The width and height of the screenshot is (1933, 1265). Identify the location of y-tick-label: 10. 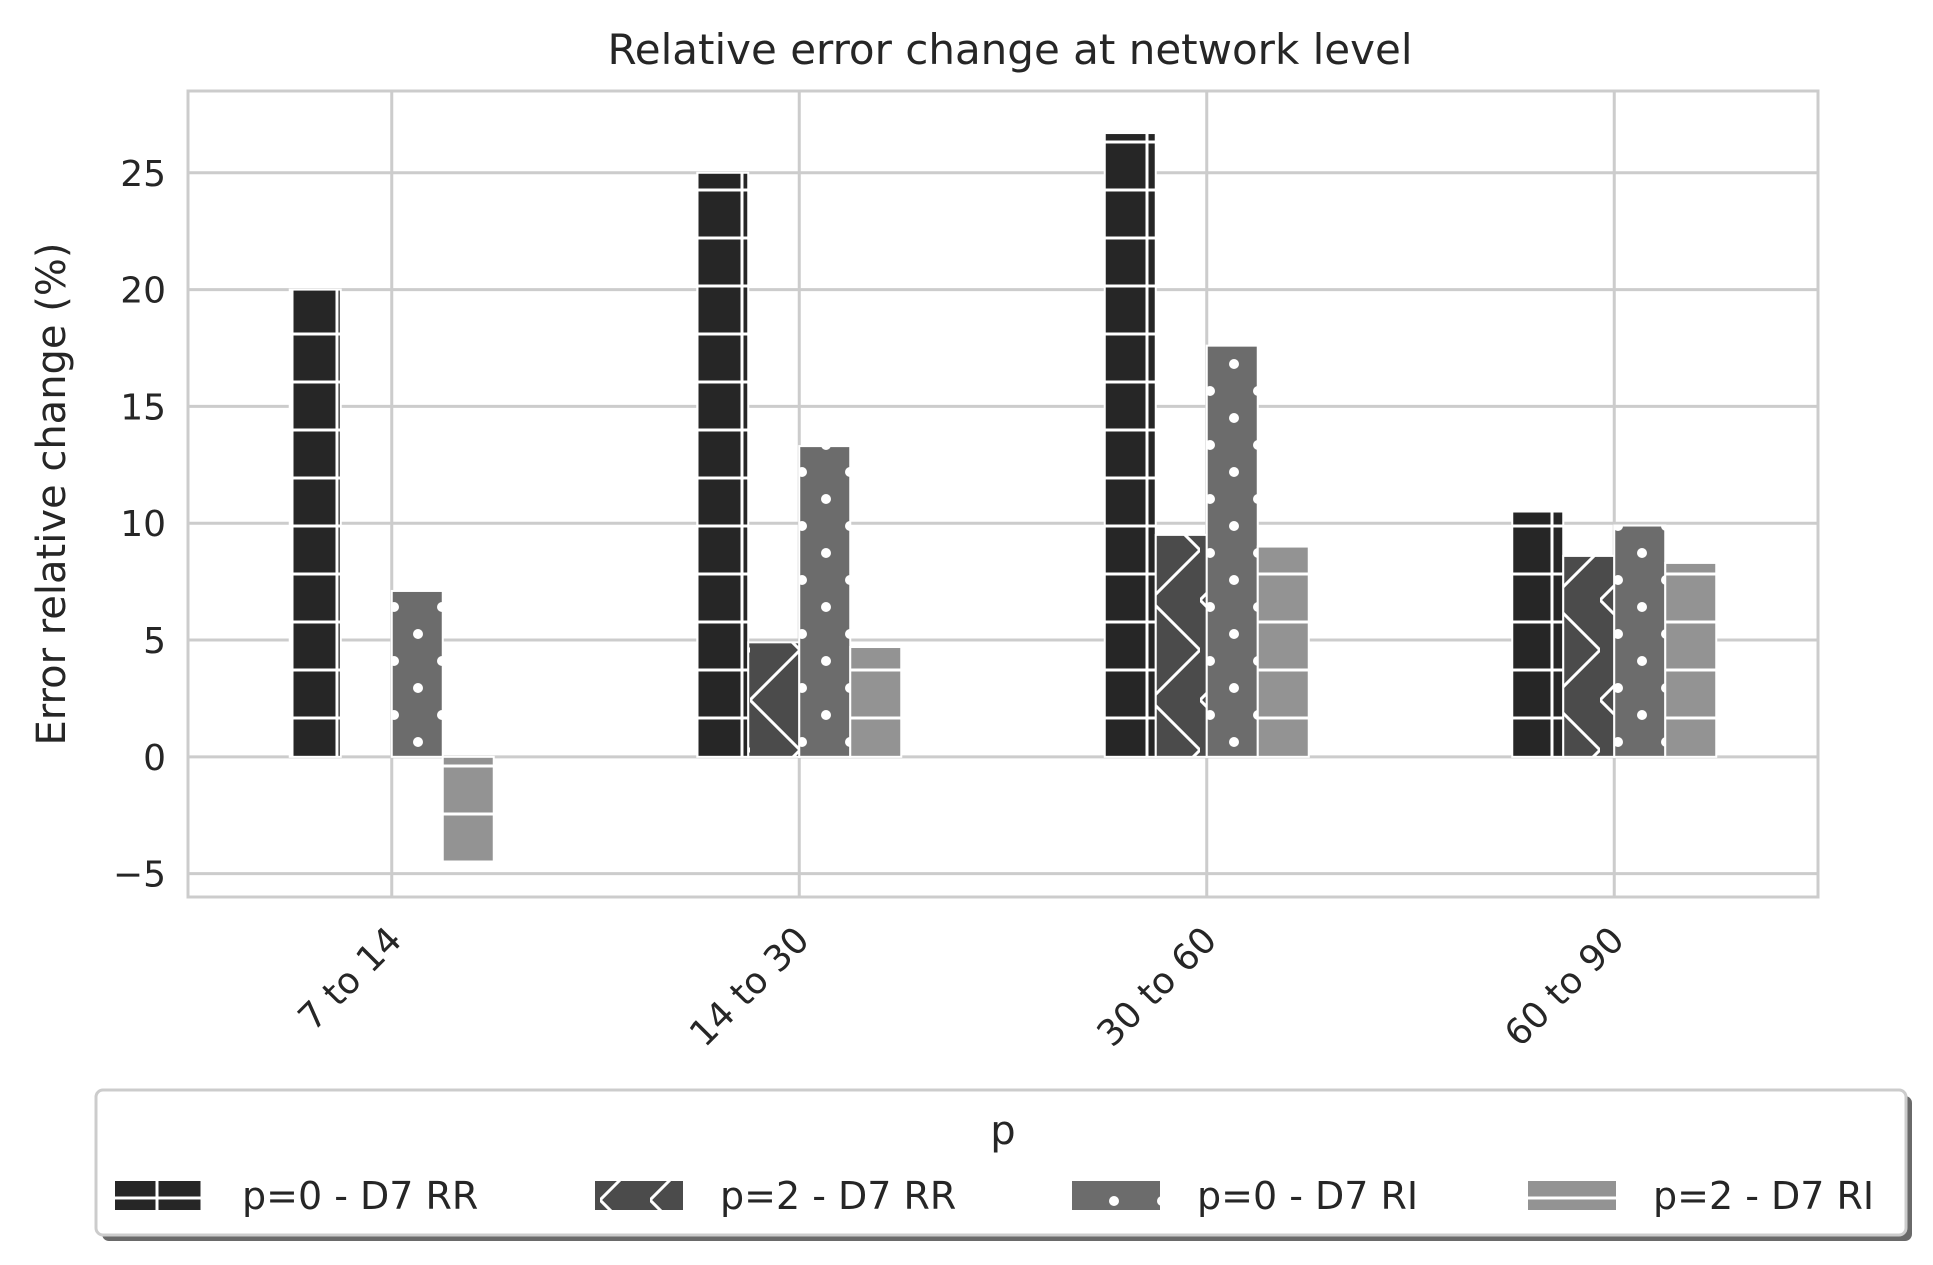
(143, 524).